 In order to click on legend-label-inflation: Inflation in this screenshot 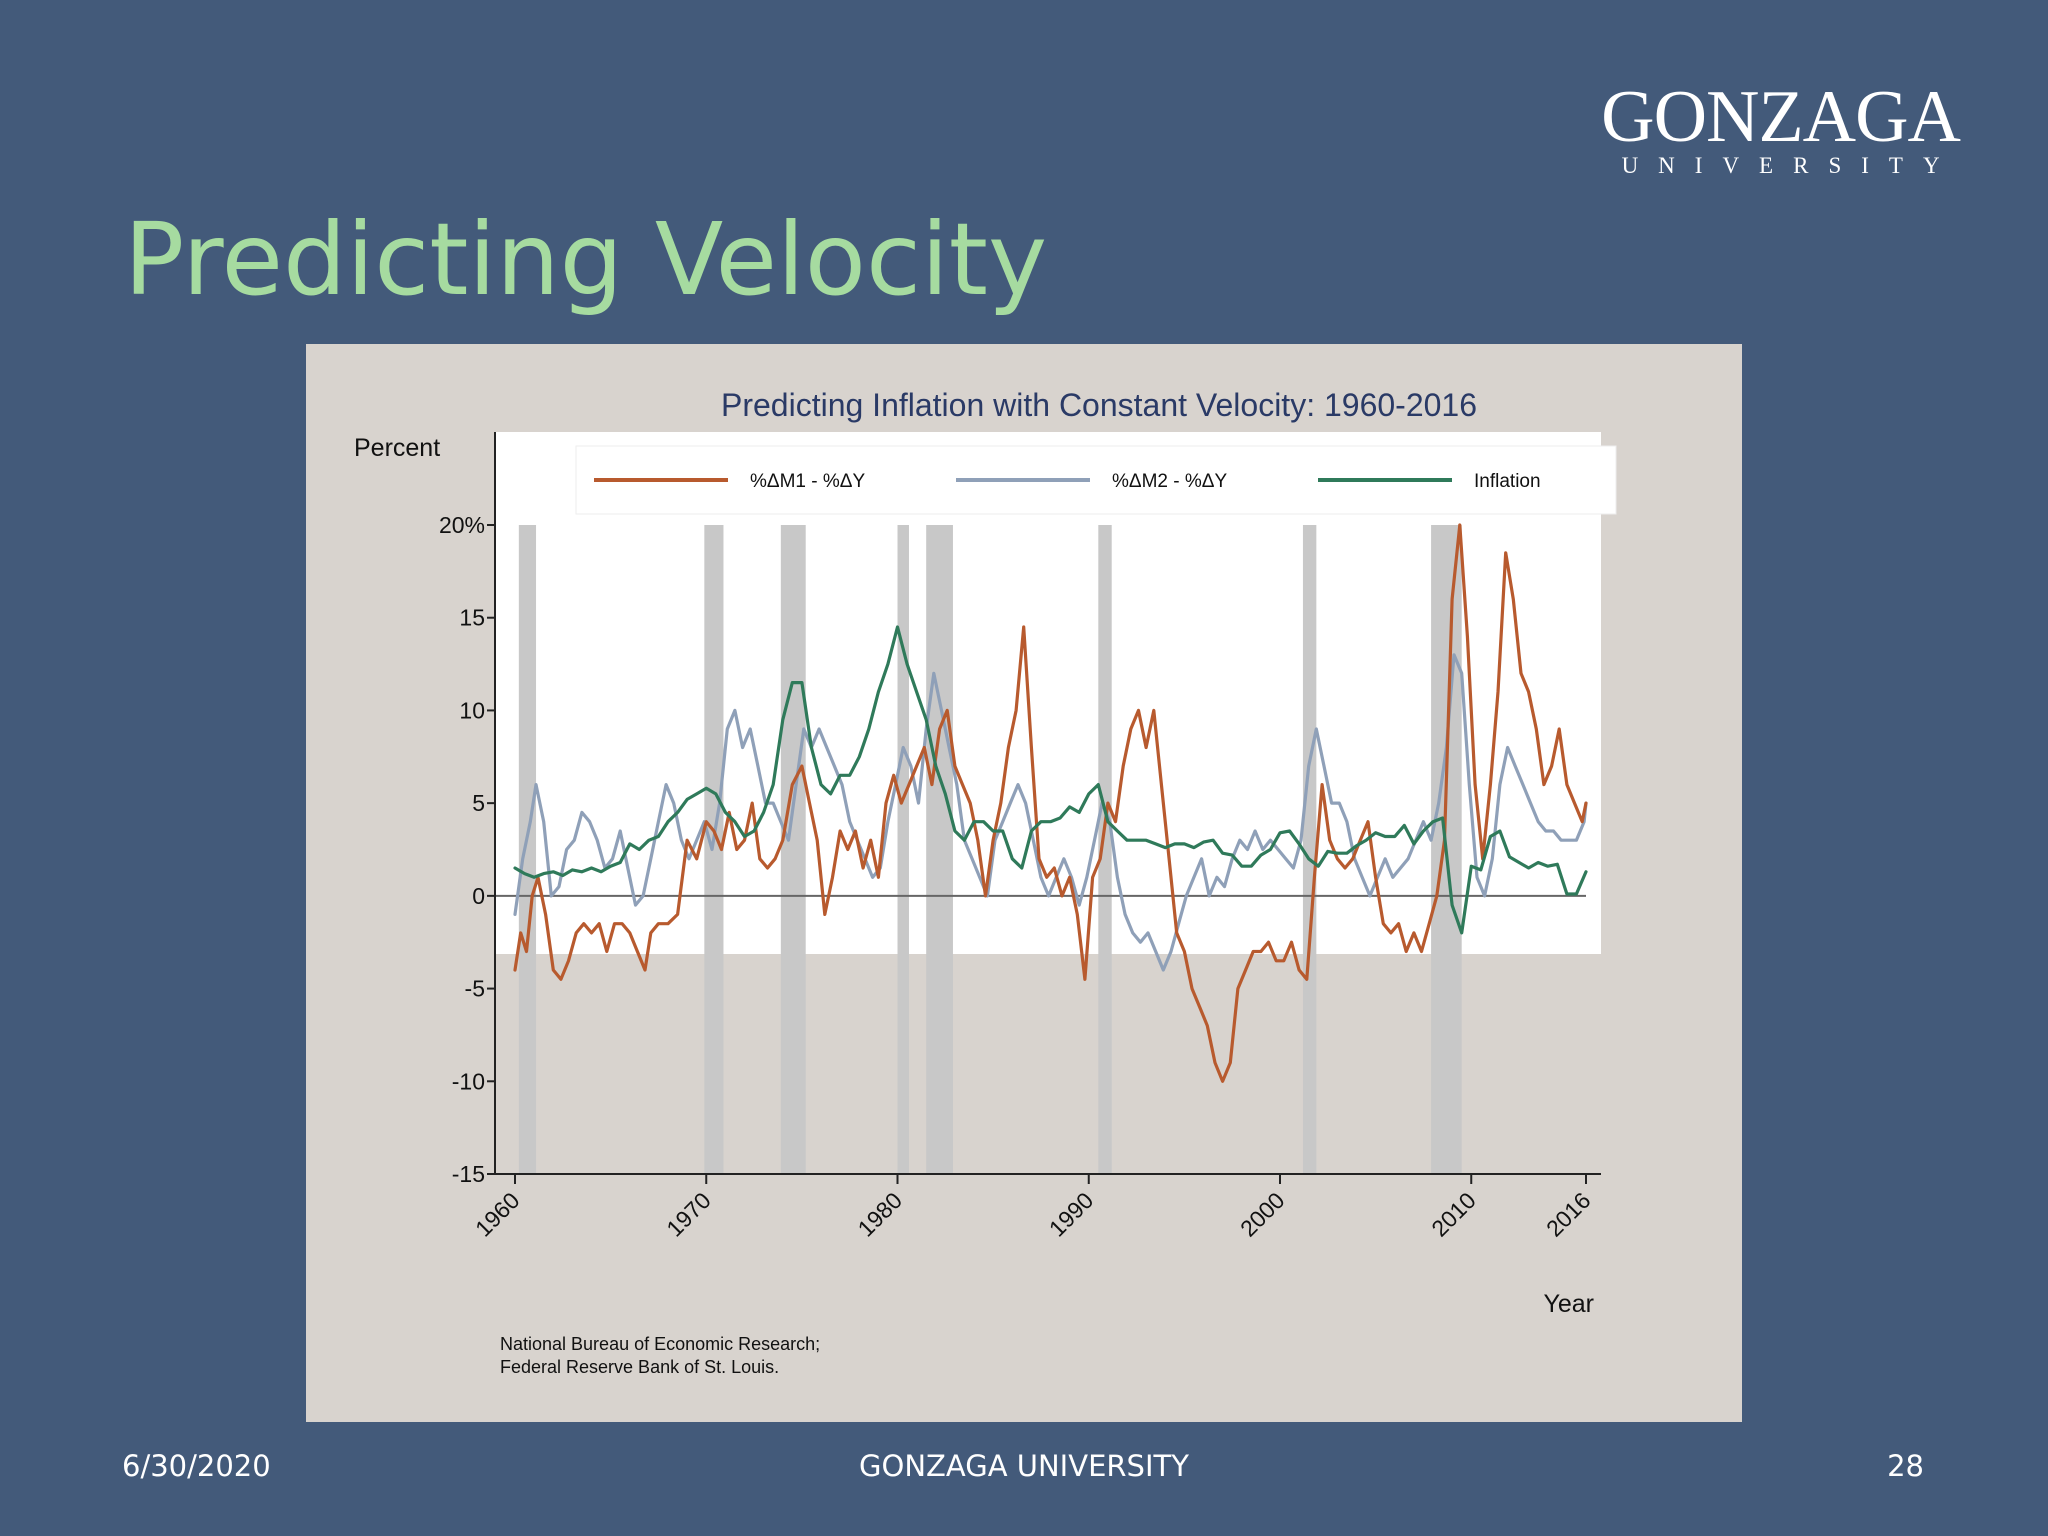, I will do `click(1507, 481)`.